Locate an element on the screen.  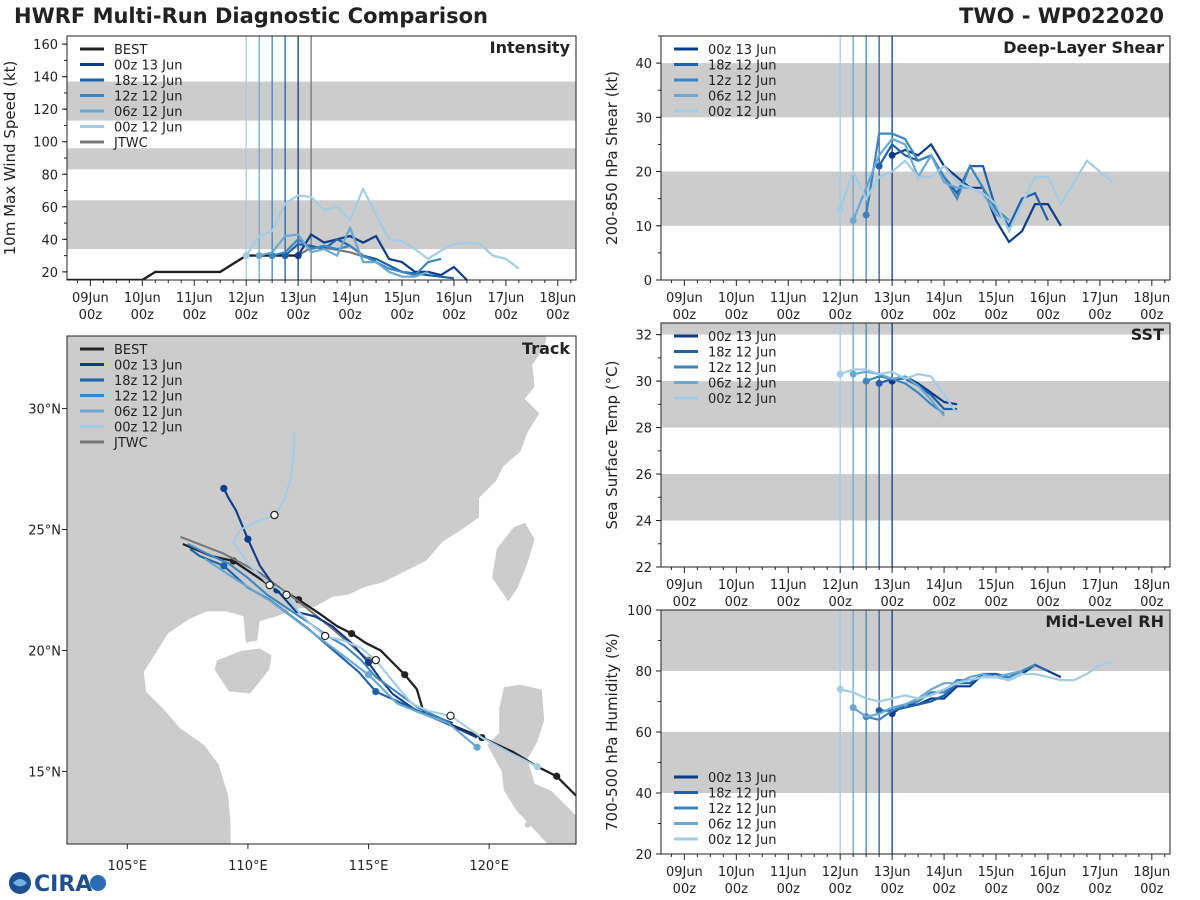
legend-label: 12z 12 Jun is located at coordinates (148, 97).